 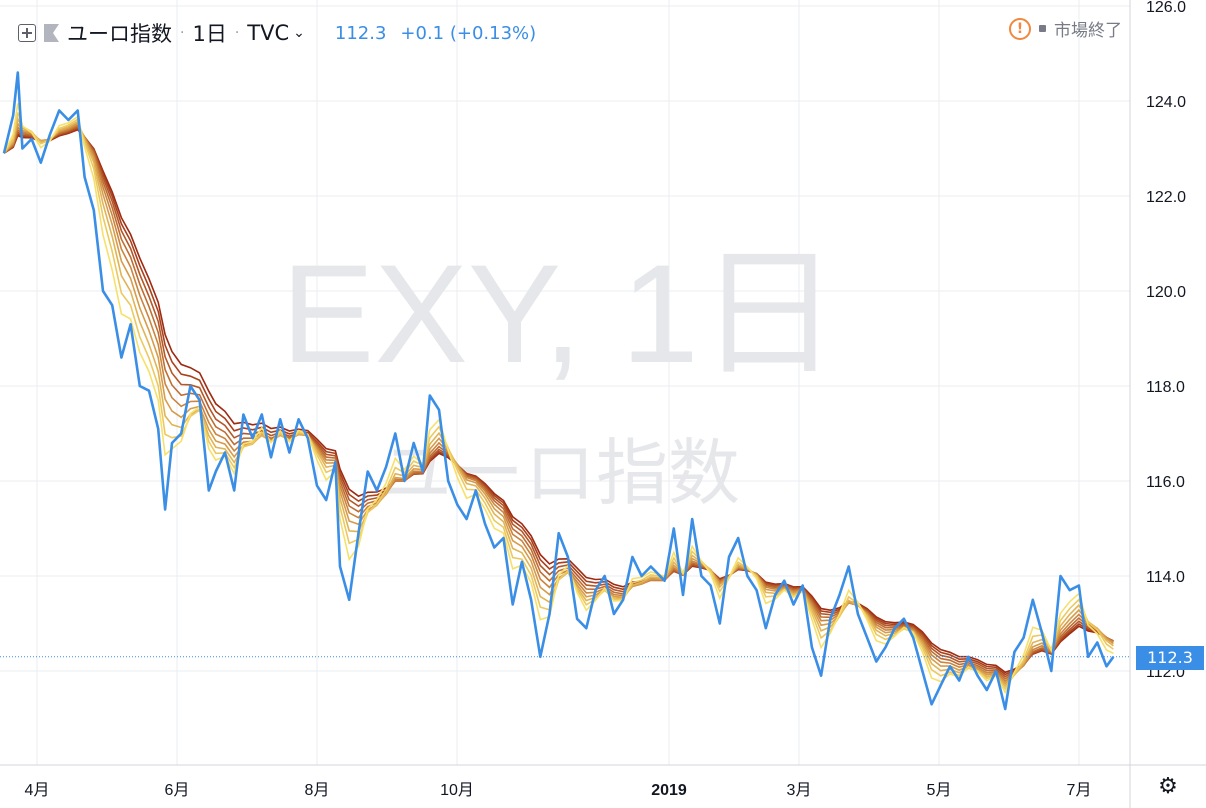 I want to click on symbol-name: ユーロ指数, so click(x=119, y=34).